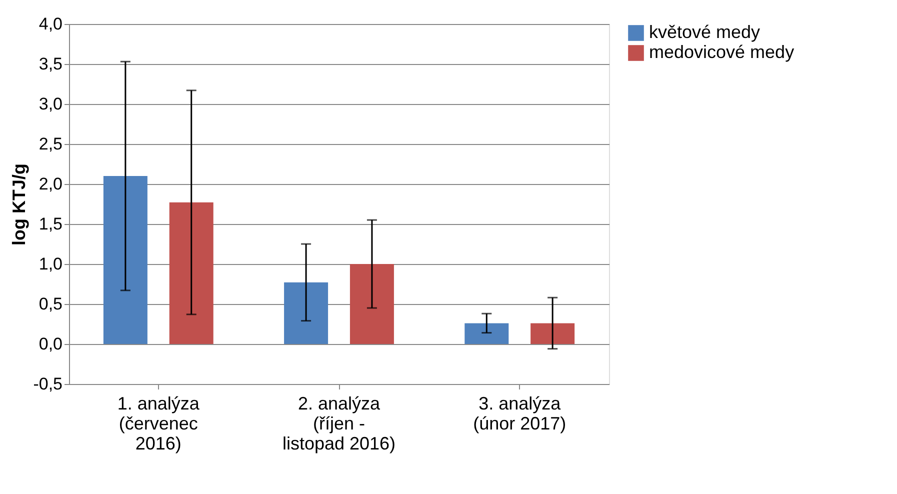  I want to click on y-tick-label: 2,5, so click(50, 144).